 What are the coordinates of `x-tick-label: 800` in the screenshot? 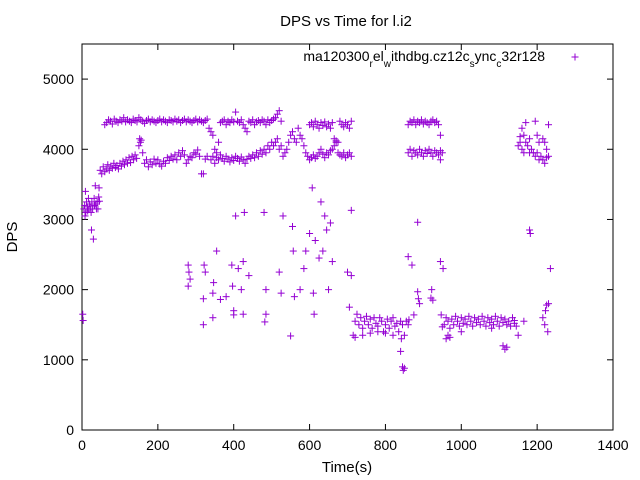 It's located at (386, 445).